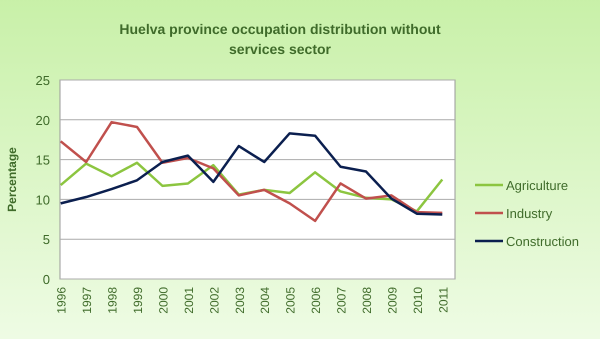 This screenshot has width=600, height=339. What do you see at coordinates (265, 300) in the screenshot?
I see `x-tick-label: 2004` at bounding box center [265, 300].